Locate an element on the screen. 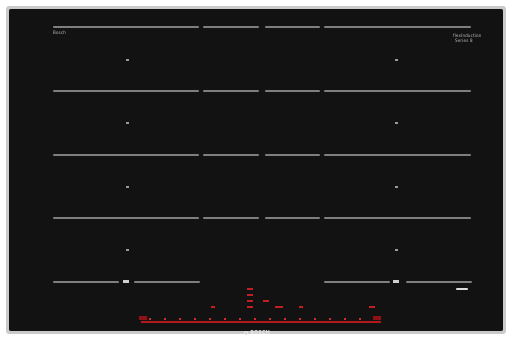  brand-name: BOSCH is located at coordinates (260, 333).